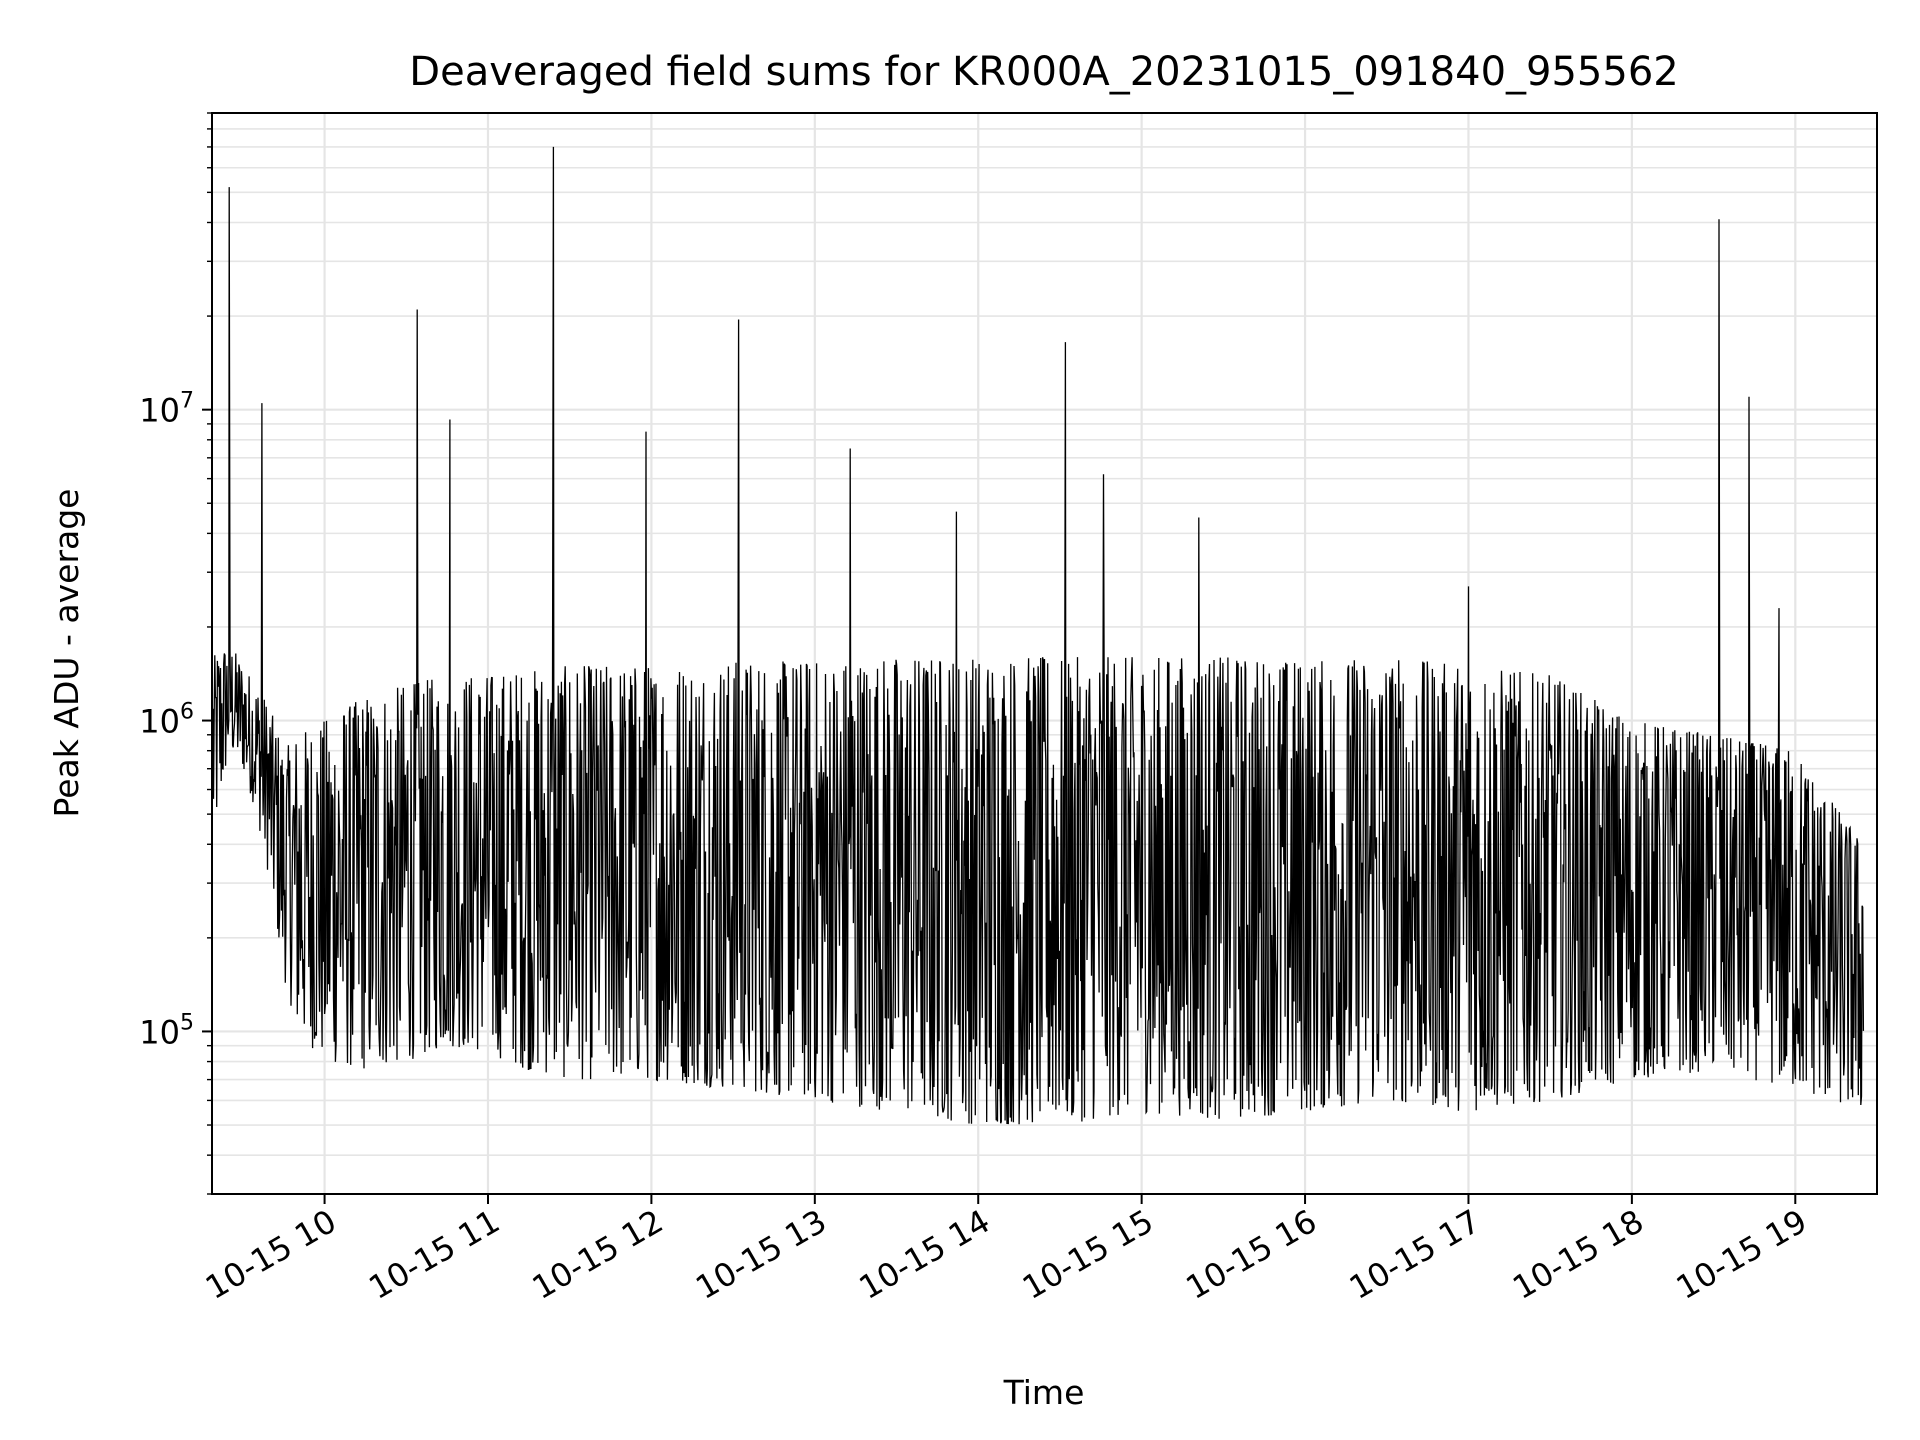  What do you see at coordinates (187, 401) in the screenshot?
I see `y-tick-exponent: 7` at bounding box center [187, 401].